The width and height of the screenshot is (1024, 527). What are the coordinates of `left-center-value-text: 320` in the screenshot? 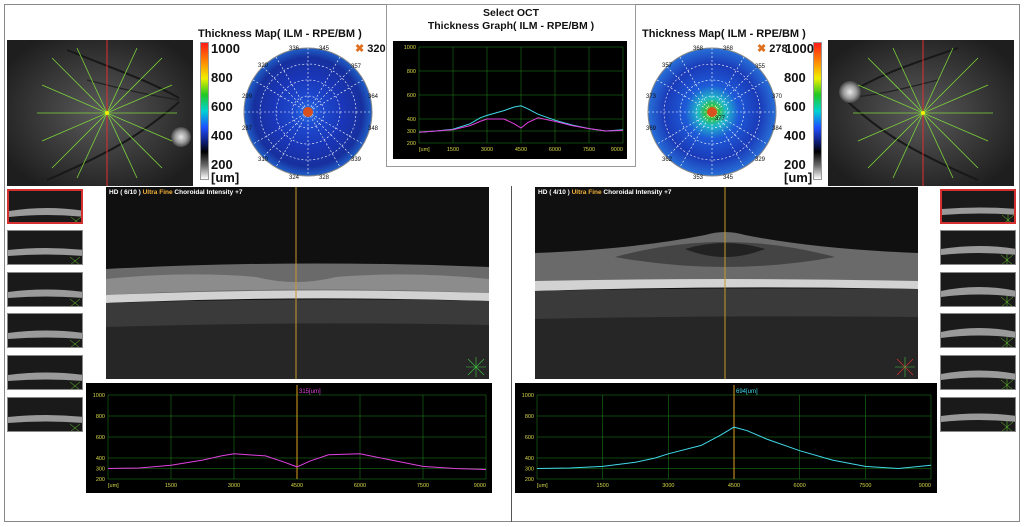 It's located at (376, 49).